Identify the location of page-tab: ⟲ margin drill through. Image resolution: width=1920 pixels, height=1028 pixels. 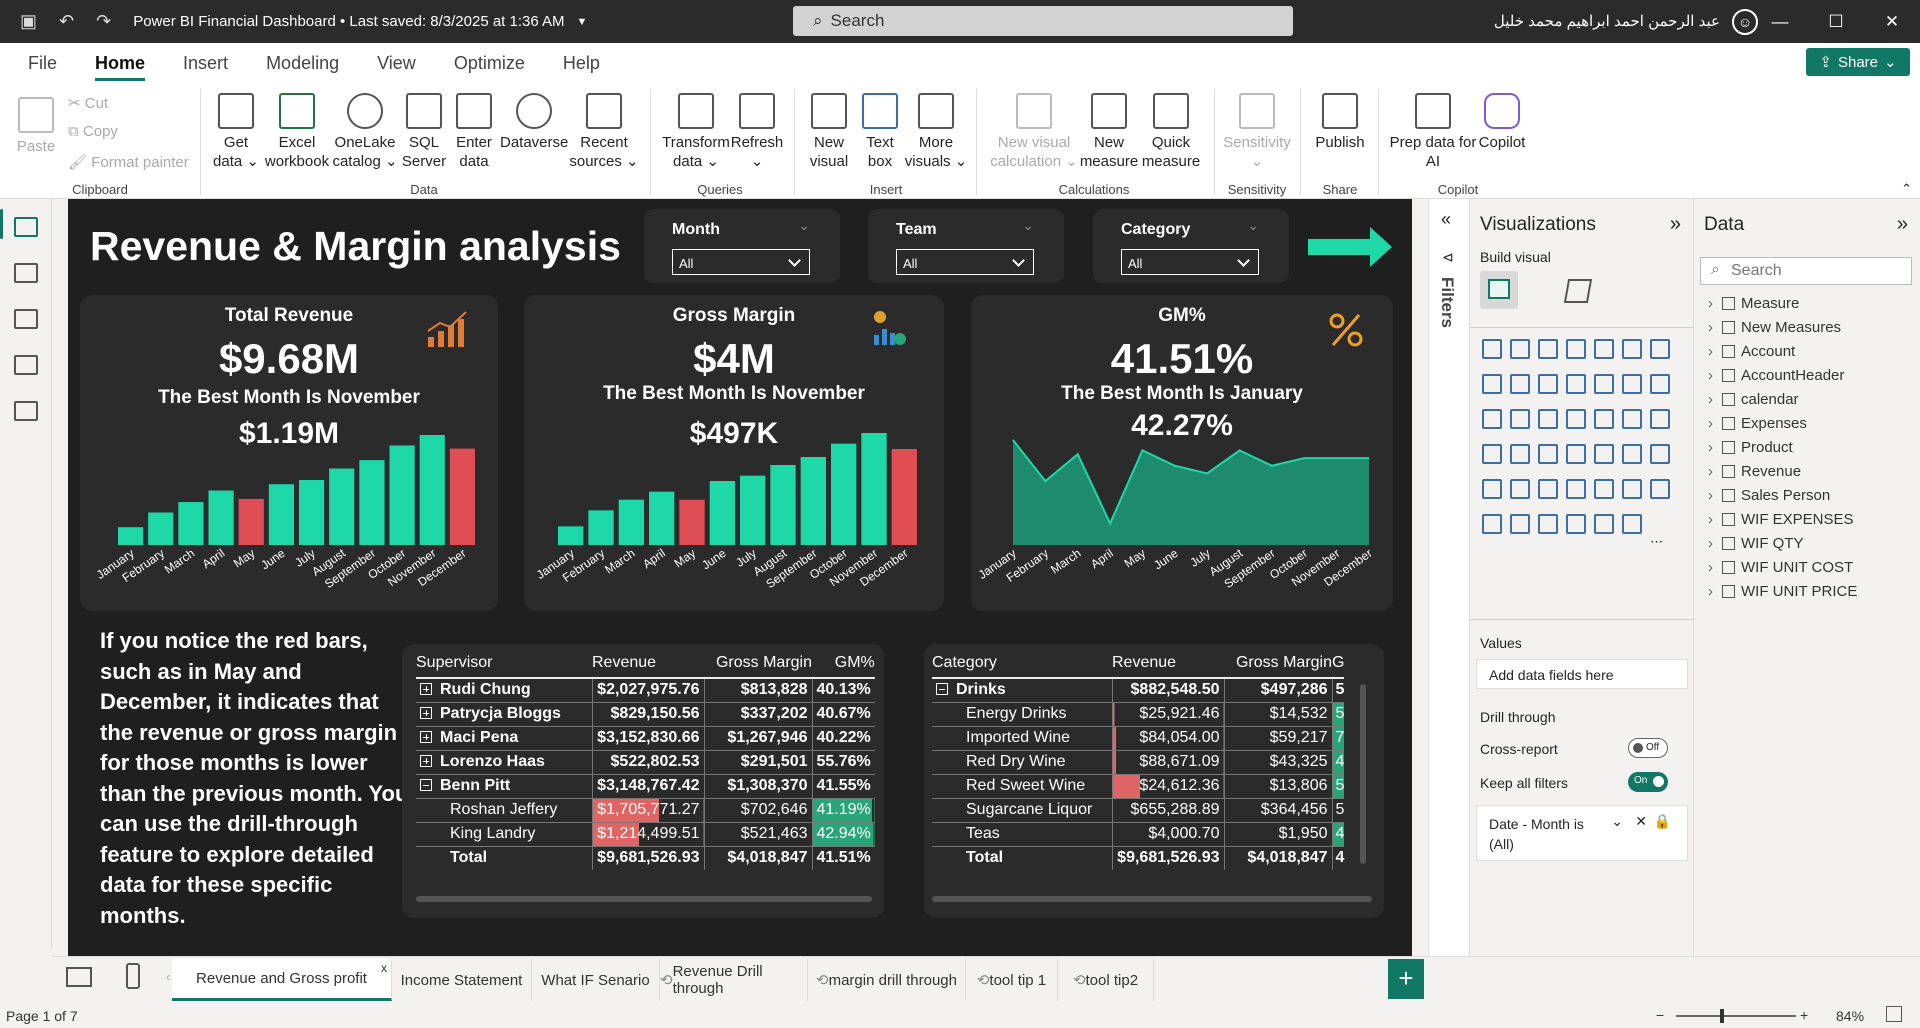
(887, 980).